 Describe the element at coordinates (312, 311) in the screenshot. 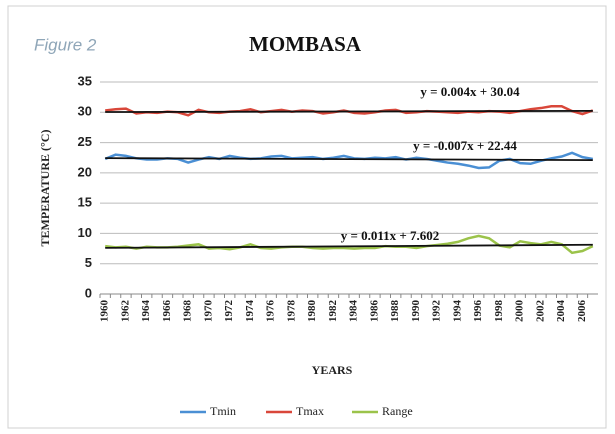

I see `x-tick-label: 1980` at that location.